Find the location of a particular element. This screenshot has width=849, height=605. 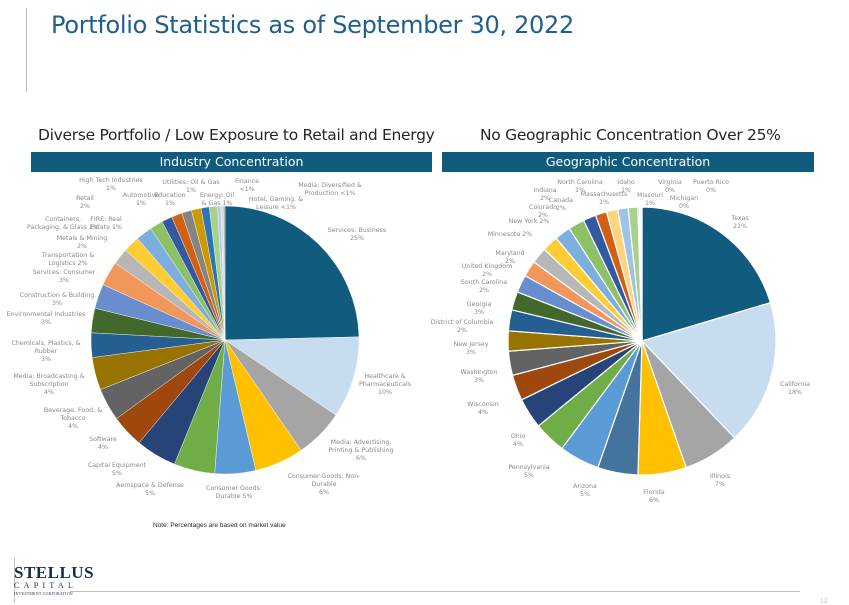

geo-label-minnesota: Minnesota 2% is located at coordinates (510, 234).